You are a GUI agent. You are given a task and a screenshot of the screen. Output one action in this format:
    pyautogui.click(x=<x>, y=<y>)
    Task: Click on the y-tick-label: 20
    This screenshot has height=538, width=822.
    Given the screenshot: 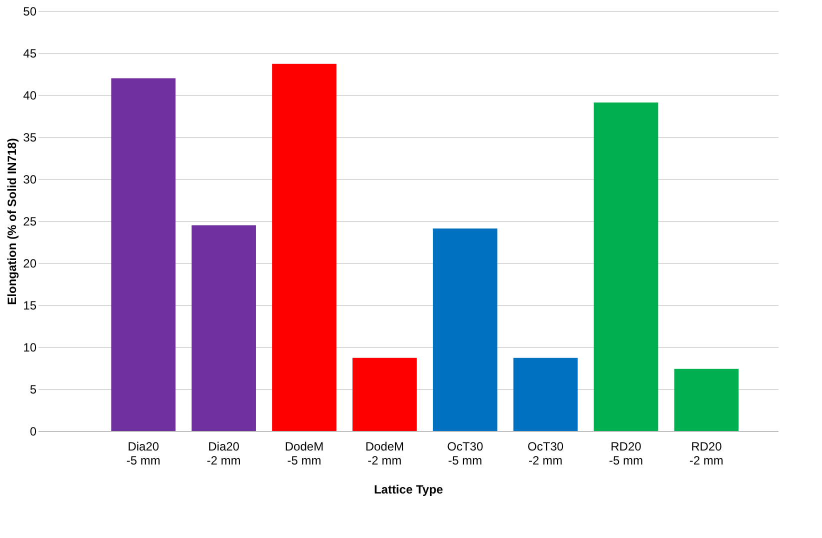 What is the action you would take?
    pyautogui.click(x=30, y=263)
    